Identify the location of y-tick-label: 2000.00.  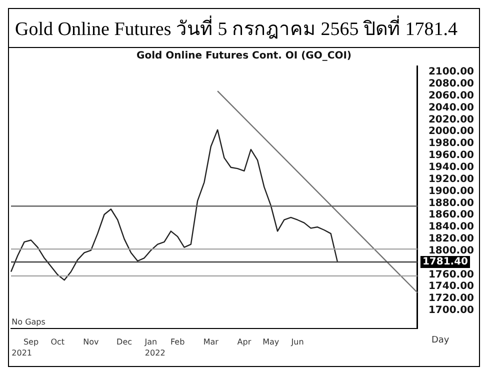
(451, 132).